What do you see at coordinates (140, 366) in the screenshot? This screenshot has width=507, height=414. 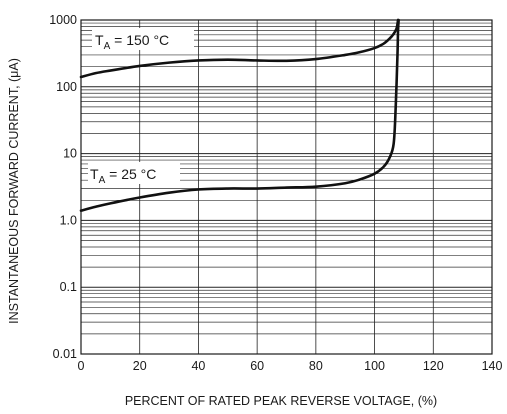 I see `x-tick-label: 20` at bounding box center [140, 366].